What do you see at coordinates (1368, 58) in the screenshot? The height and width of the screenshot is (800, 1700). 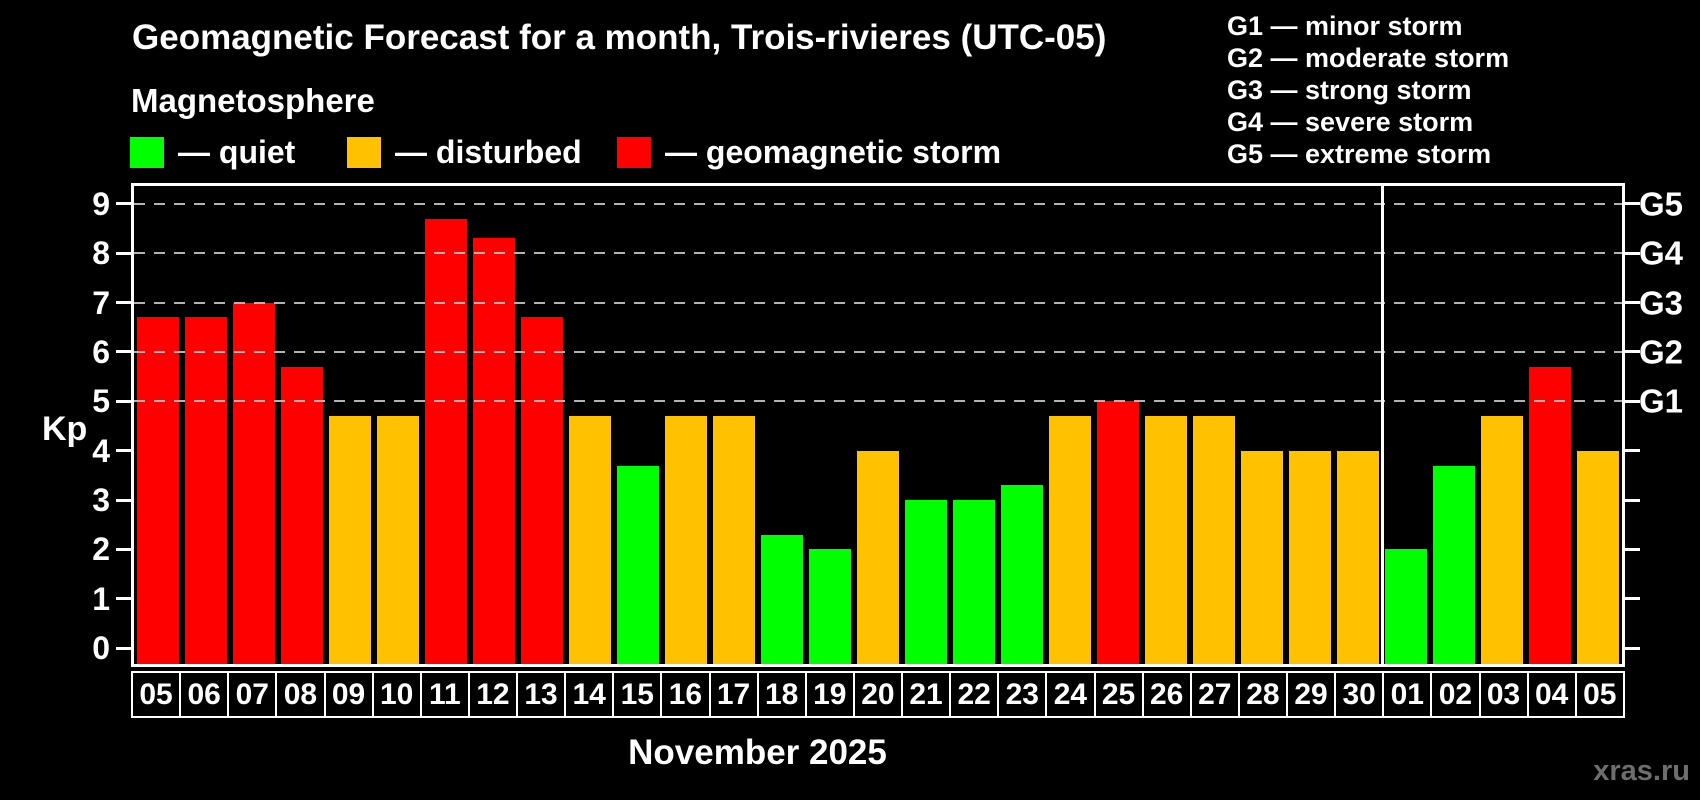 I see `g-legend-line: G2 — moderate storm` at bounding box center [1368, 58].